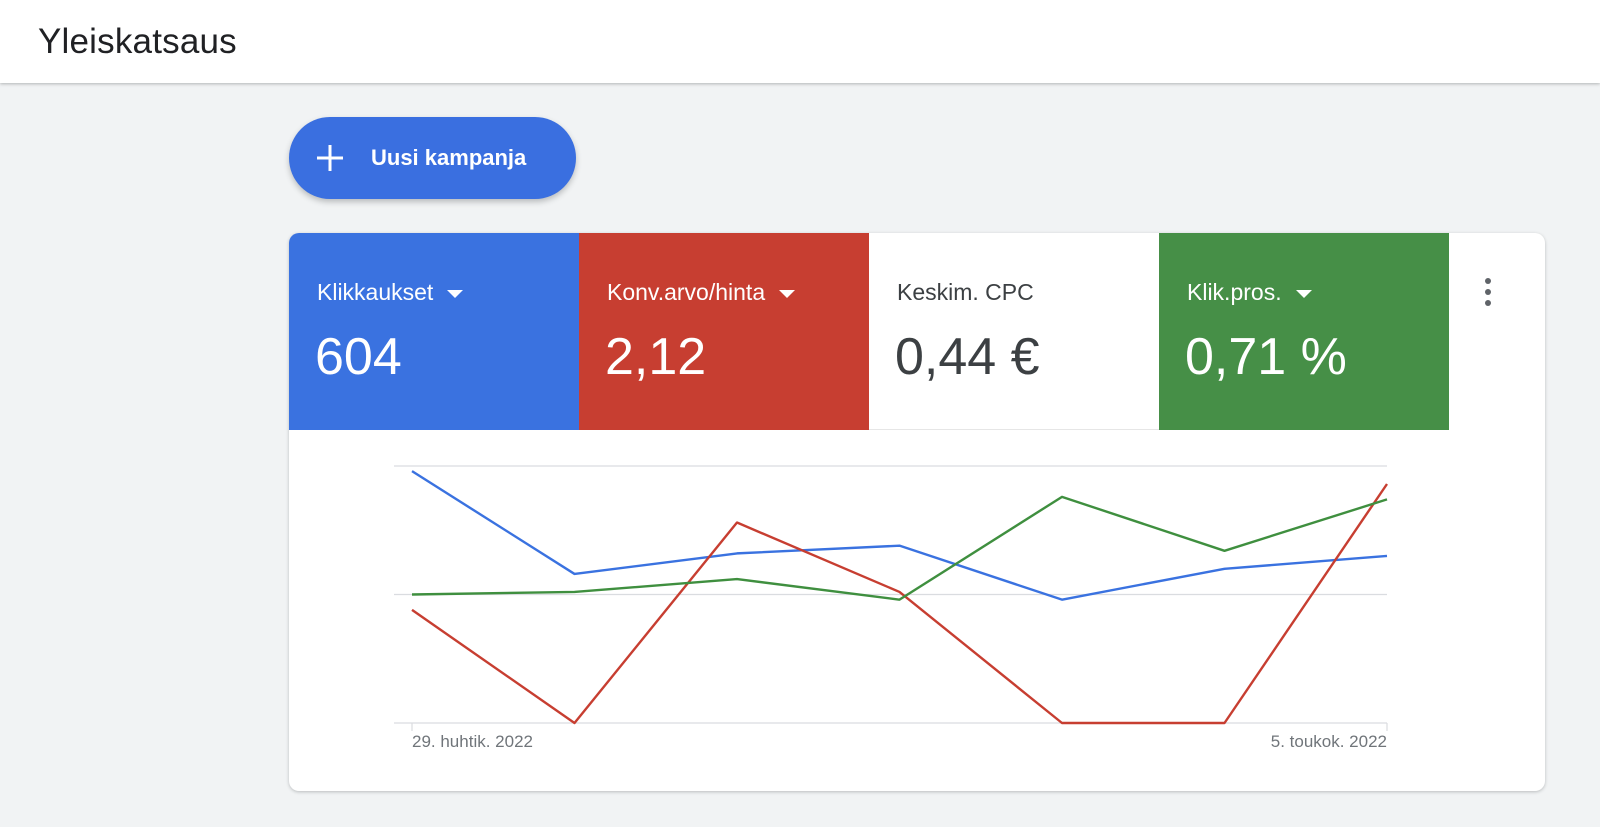 Image resolution: width=1600 pixels, height=827 pixels. What do you see at coordinates (358, 357) in the screenshot?
I see `metric-value-clicks: 604` at bounding box center [358, 357].